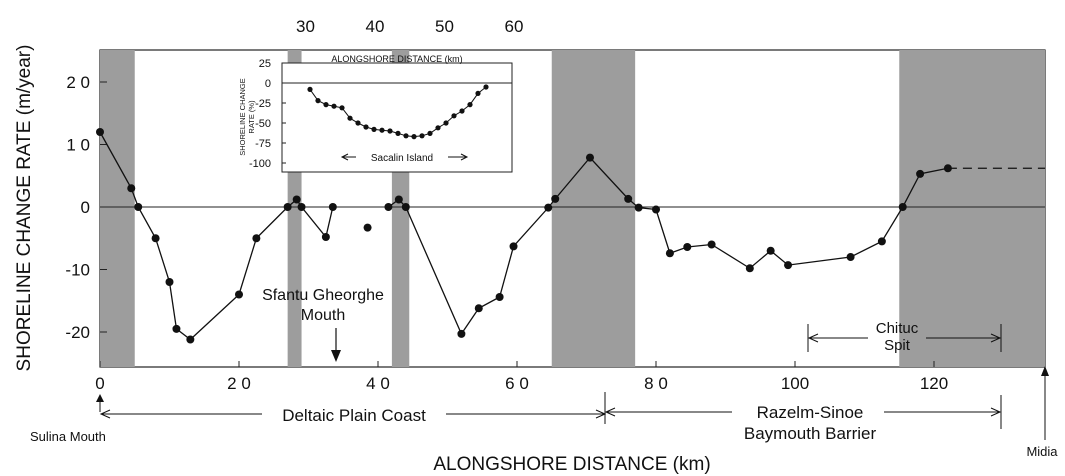 This screenshot has height=476, width=1065. Describe the element at coordinates (100, 398) in the screenshot. I see `sulina-arrow-head` at that location.